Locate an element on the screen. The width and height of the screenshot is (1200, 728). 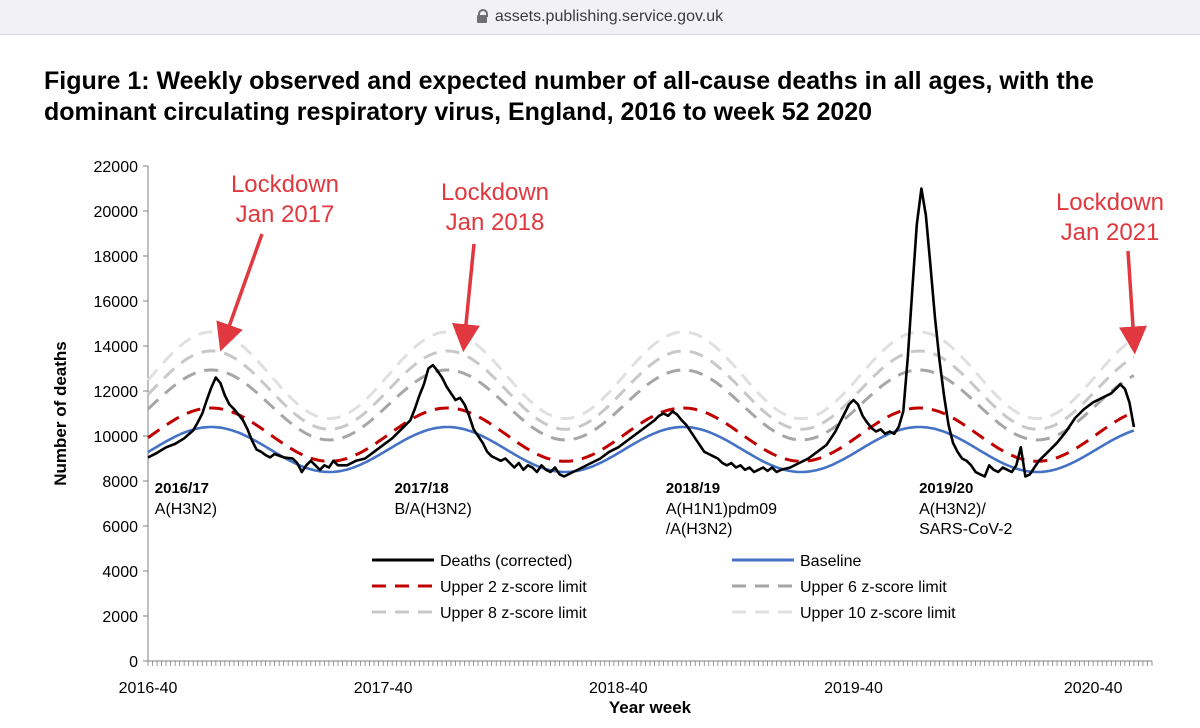
season-label: 2016/17 is located at coordinates (182, 488).